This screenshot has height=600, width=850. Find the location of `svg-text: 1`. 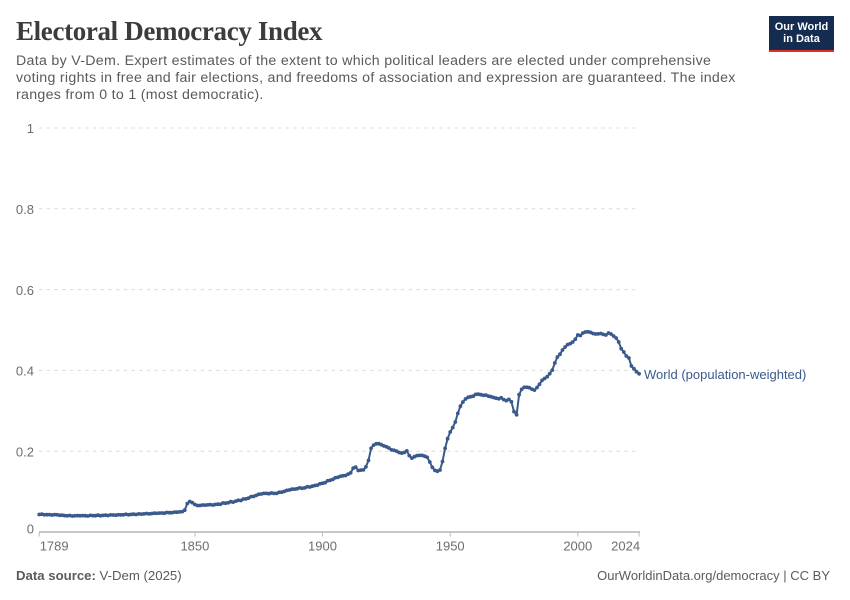

svg-text: 1 is located at coordinates (30, 128).